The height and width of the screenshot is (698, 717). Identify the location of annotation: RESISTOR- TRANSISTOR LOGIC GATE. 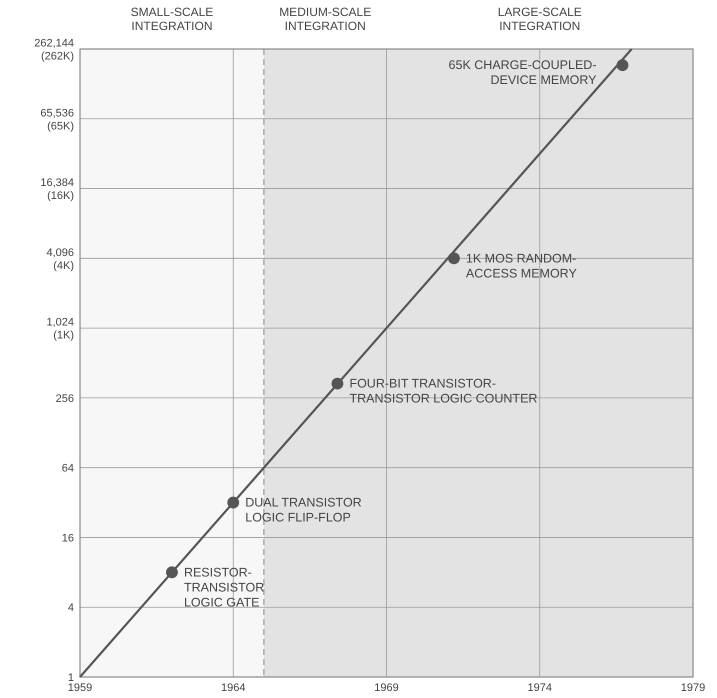
(224, 587).